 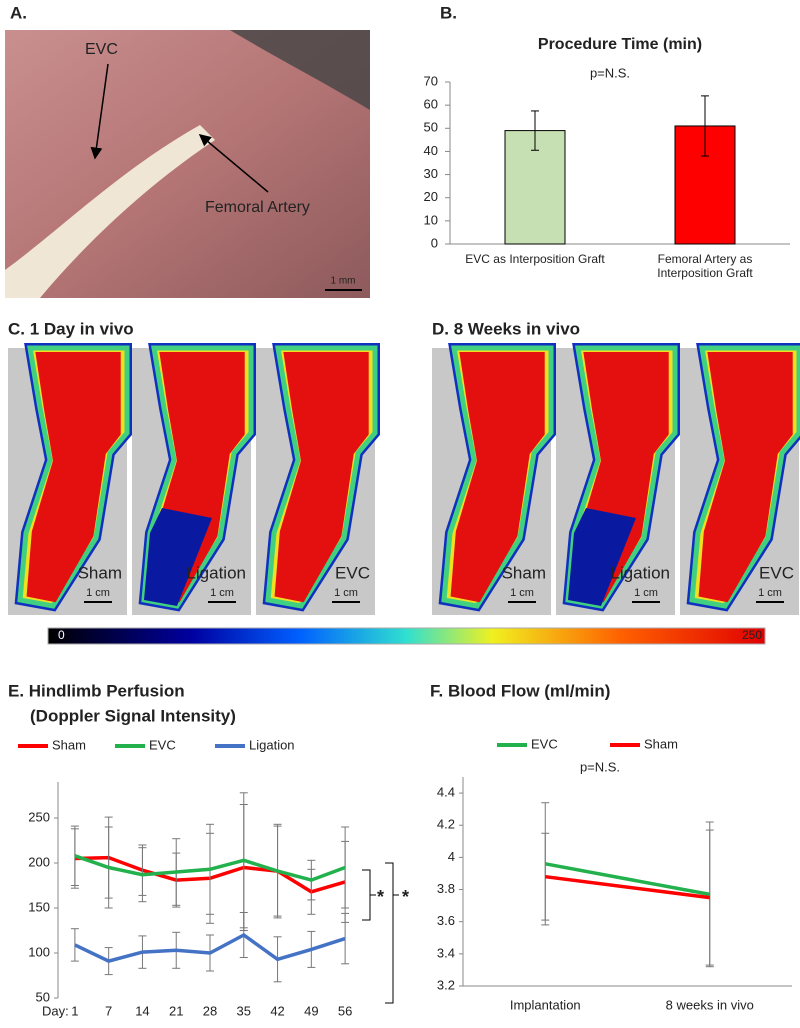 I want to click on x-tick-label: 56, so click(x=345, y=1010).